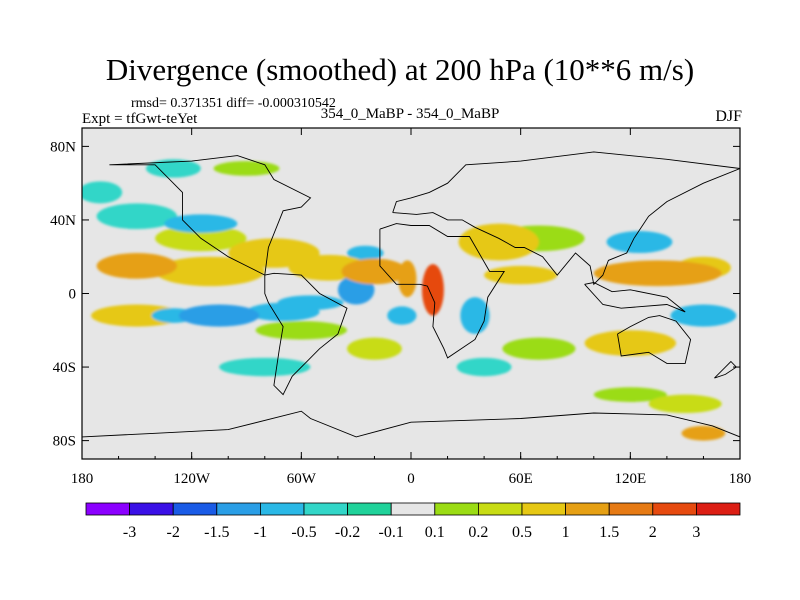 This screenshot has height=600, width=800. I want to click on y-tick-label: 40N, so click(63, 221).